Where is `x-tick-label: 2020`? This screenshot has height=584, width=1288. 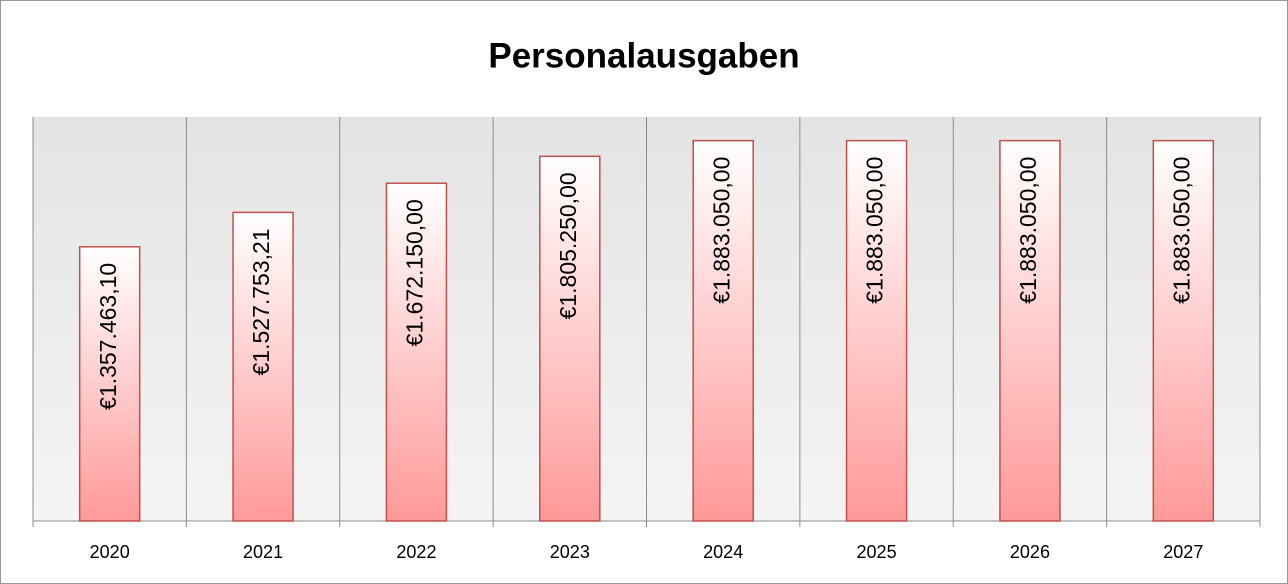 x-tick-label: 2020 is located at coordinates (110, 552).